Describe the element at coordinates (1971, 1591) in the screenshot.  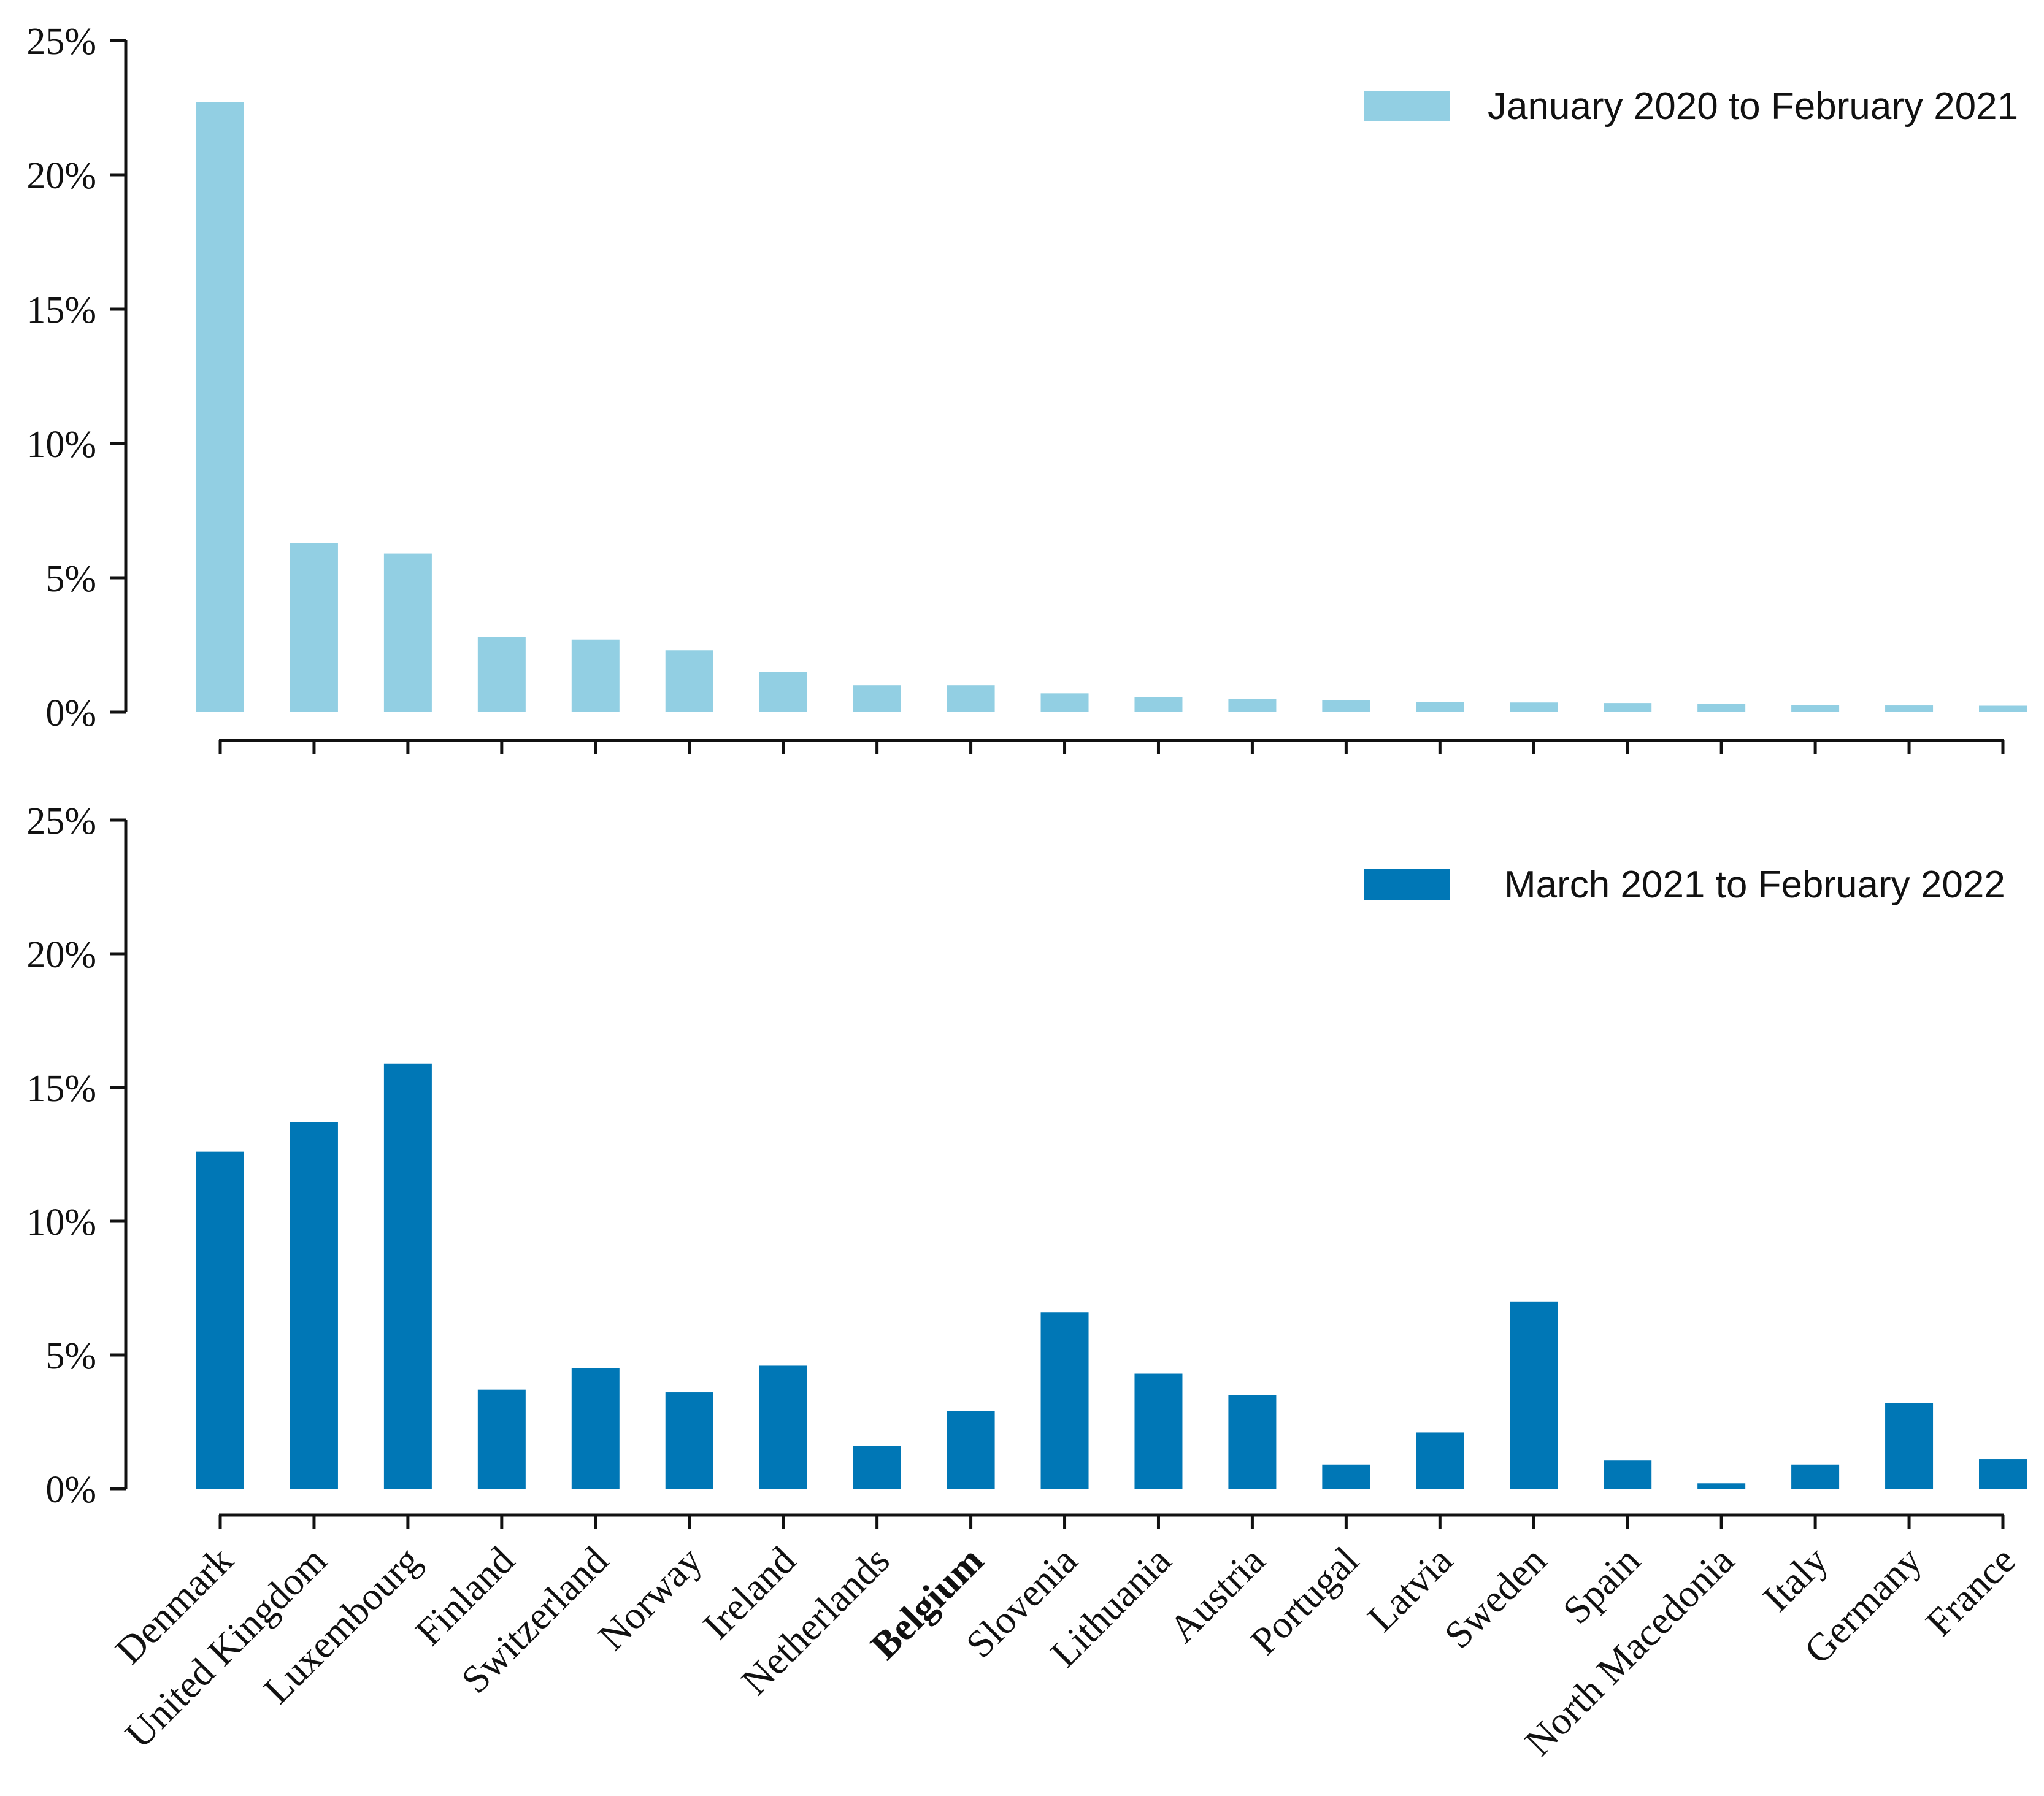
I see `x-category-label: France` at that location.